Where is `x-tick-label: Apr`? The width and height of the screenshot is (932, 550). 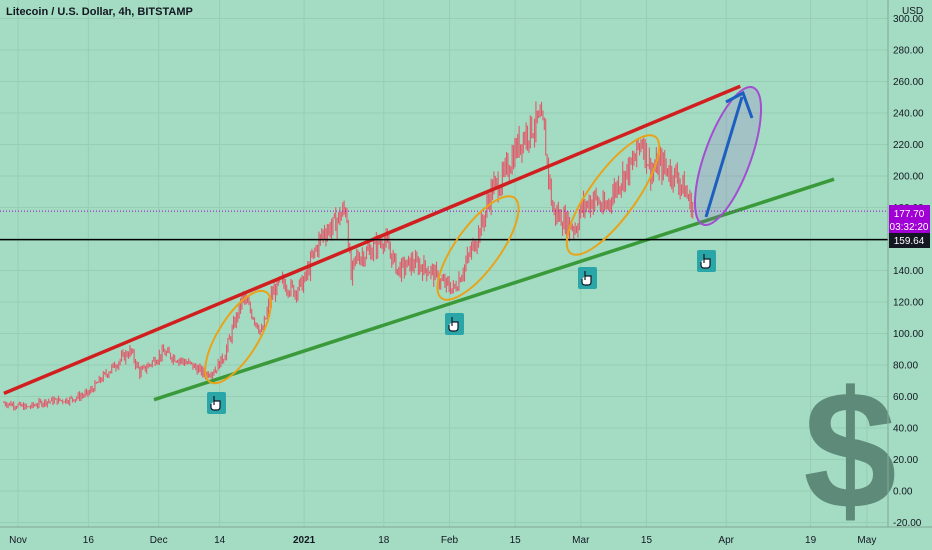
x-tick-label: Apr is located at coordinates (726, 540).